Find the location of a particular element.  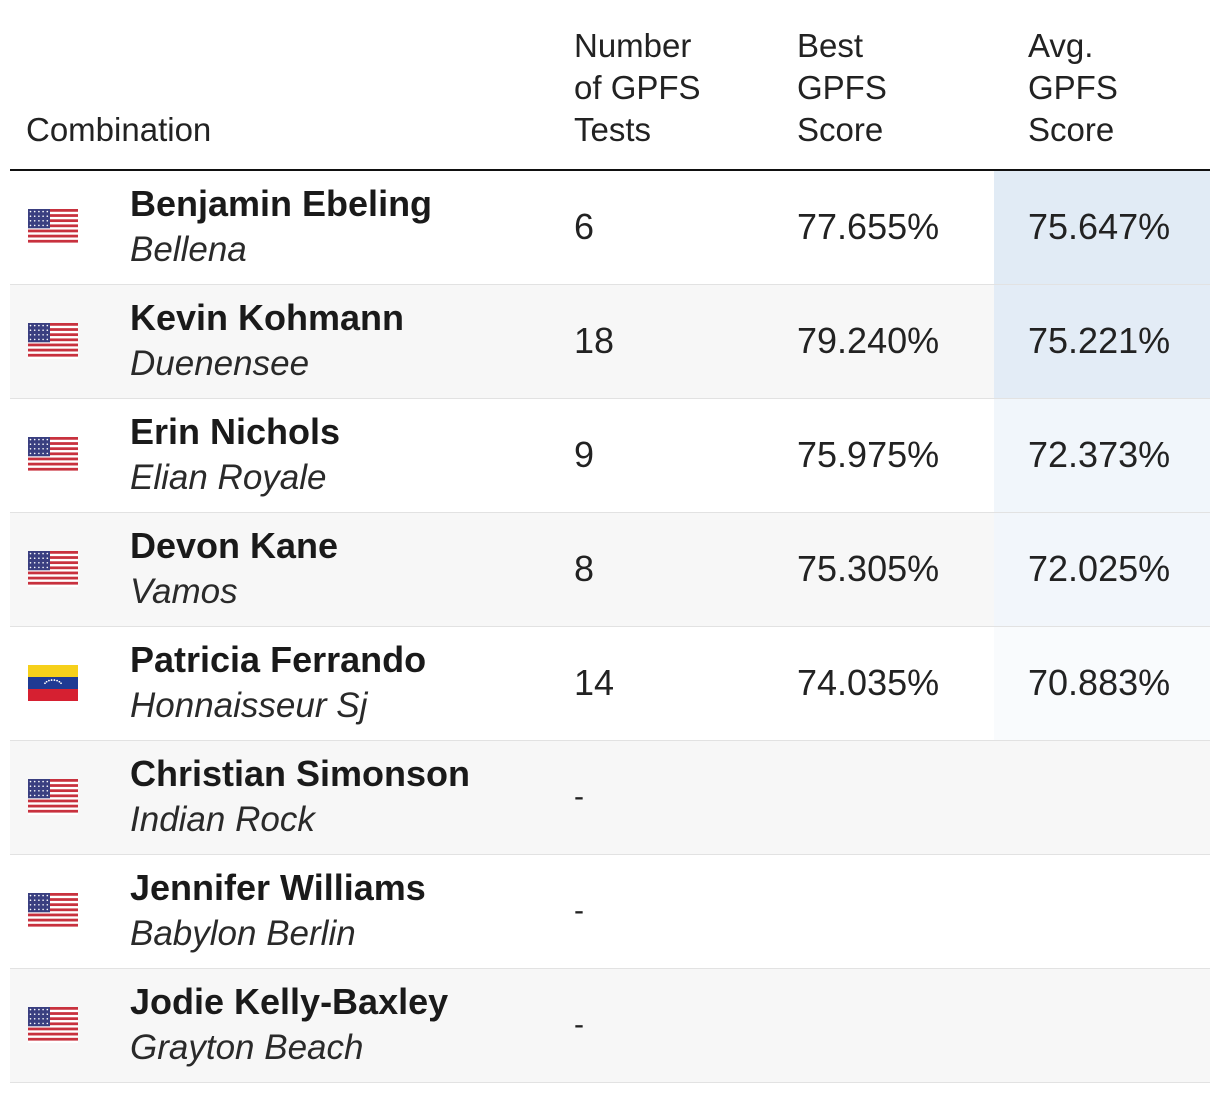

best-score: 75.975% is located at coordinates (895, 455).